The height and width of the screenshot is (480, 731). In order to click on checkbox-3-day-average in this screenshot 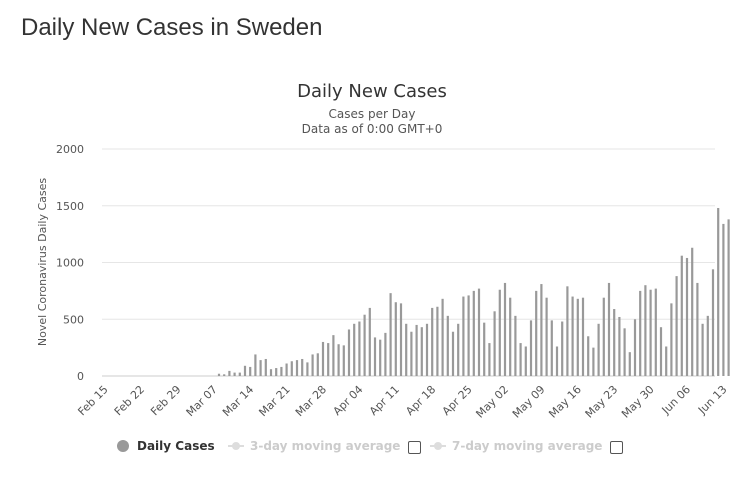, I will do `click(414, 447)`.